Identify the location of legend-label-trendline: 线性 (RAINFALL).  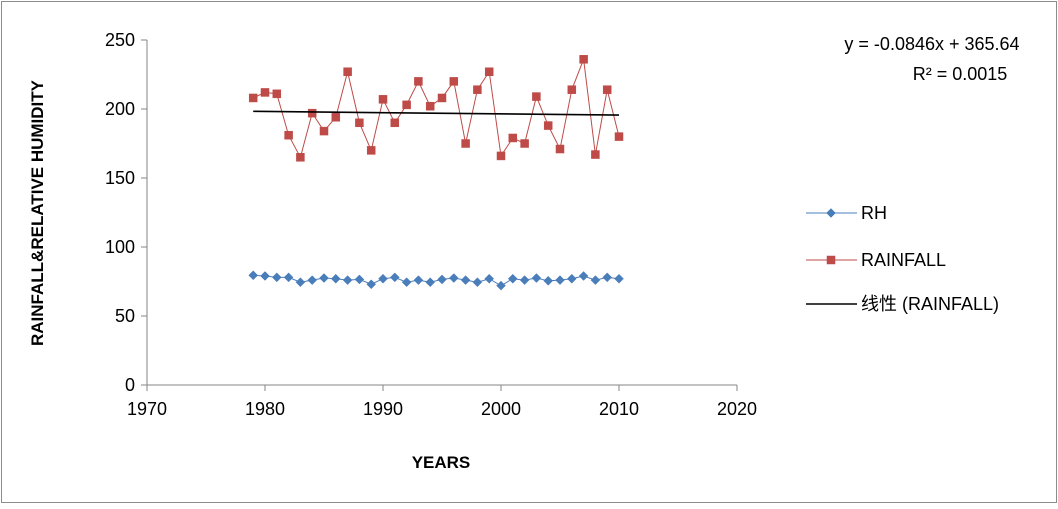
(930, 304).